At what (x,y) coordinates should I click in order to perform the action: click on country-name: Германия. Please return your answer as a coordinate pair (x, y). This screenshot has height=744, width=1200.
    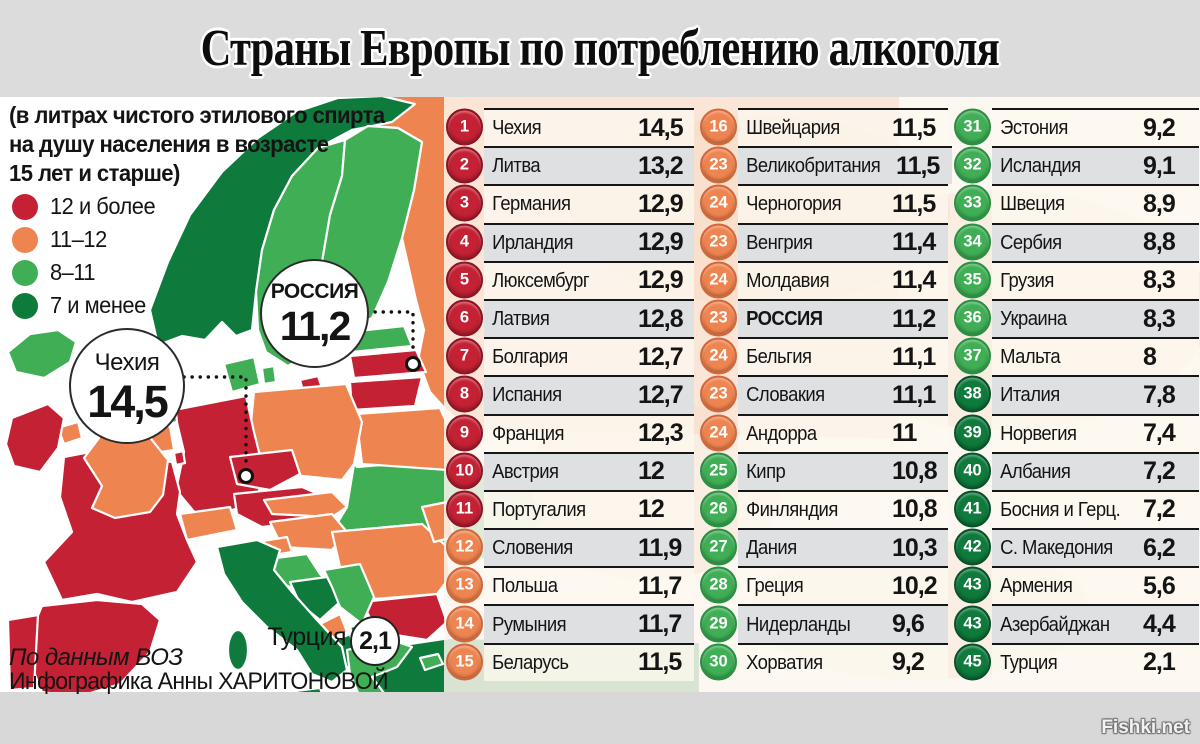
    Looking at the image, I should click on (531, 204).